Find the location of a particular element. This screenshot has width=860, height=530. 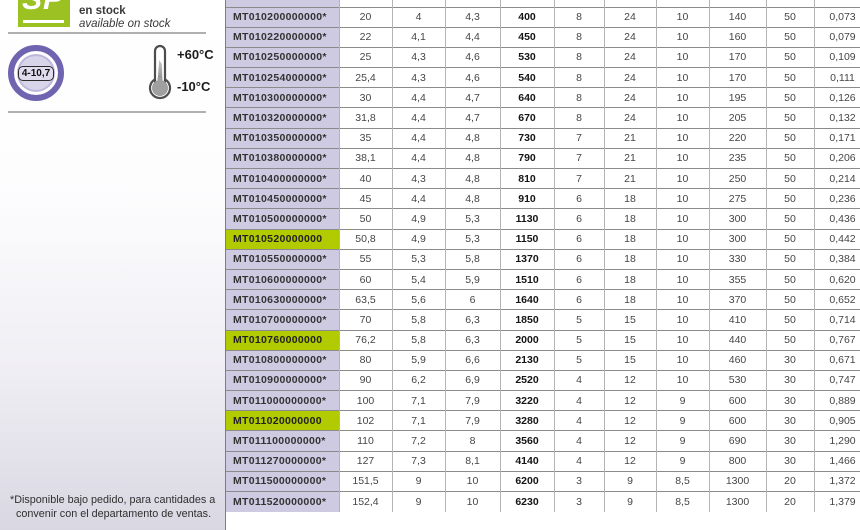

value-cell: 6,6 is located at coordinates (472, 360).